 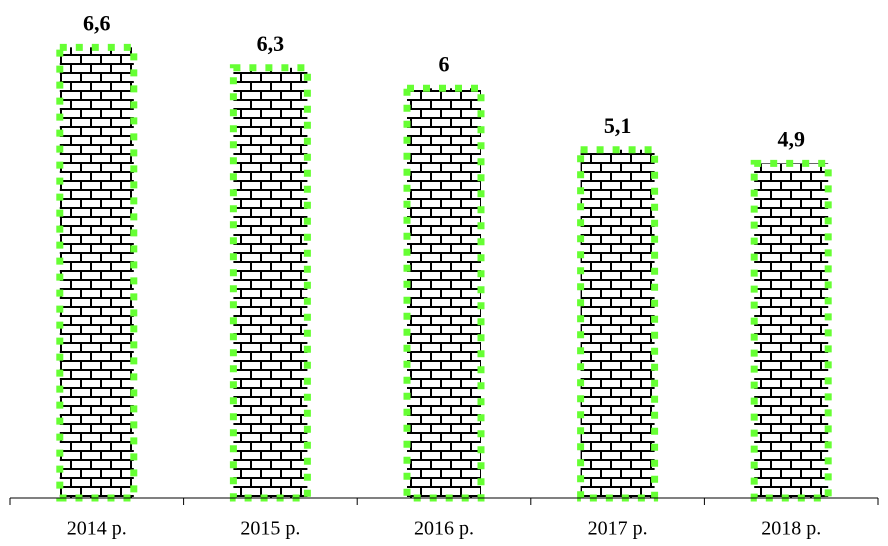 I want to click on x-tick-label: 2017 р., so click(x=618, y=529).